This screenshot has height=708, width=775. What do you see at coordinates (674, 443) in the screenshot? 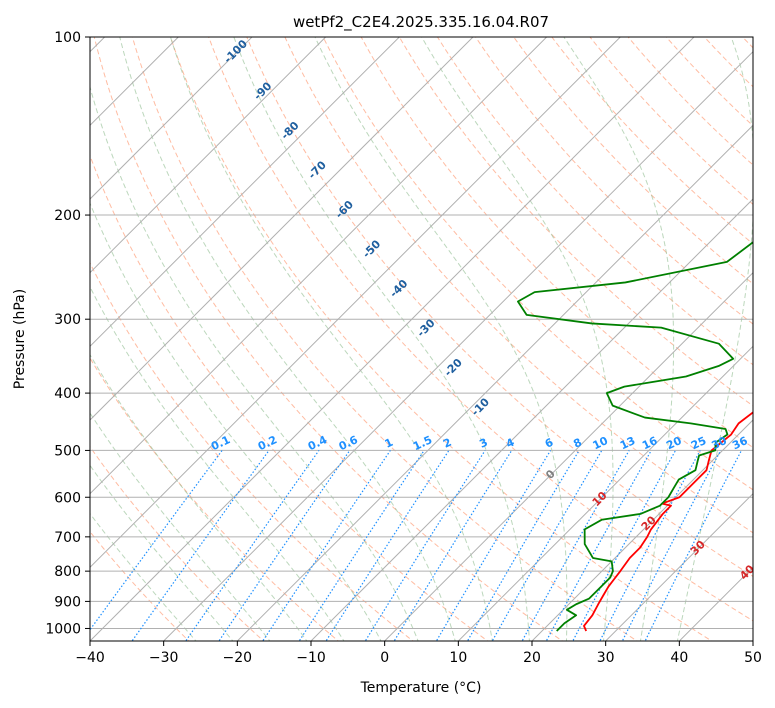
I see `mixing-ratio-label: 20` at bounding box center [674, 443].